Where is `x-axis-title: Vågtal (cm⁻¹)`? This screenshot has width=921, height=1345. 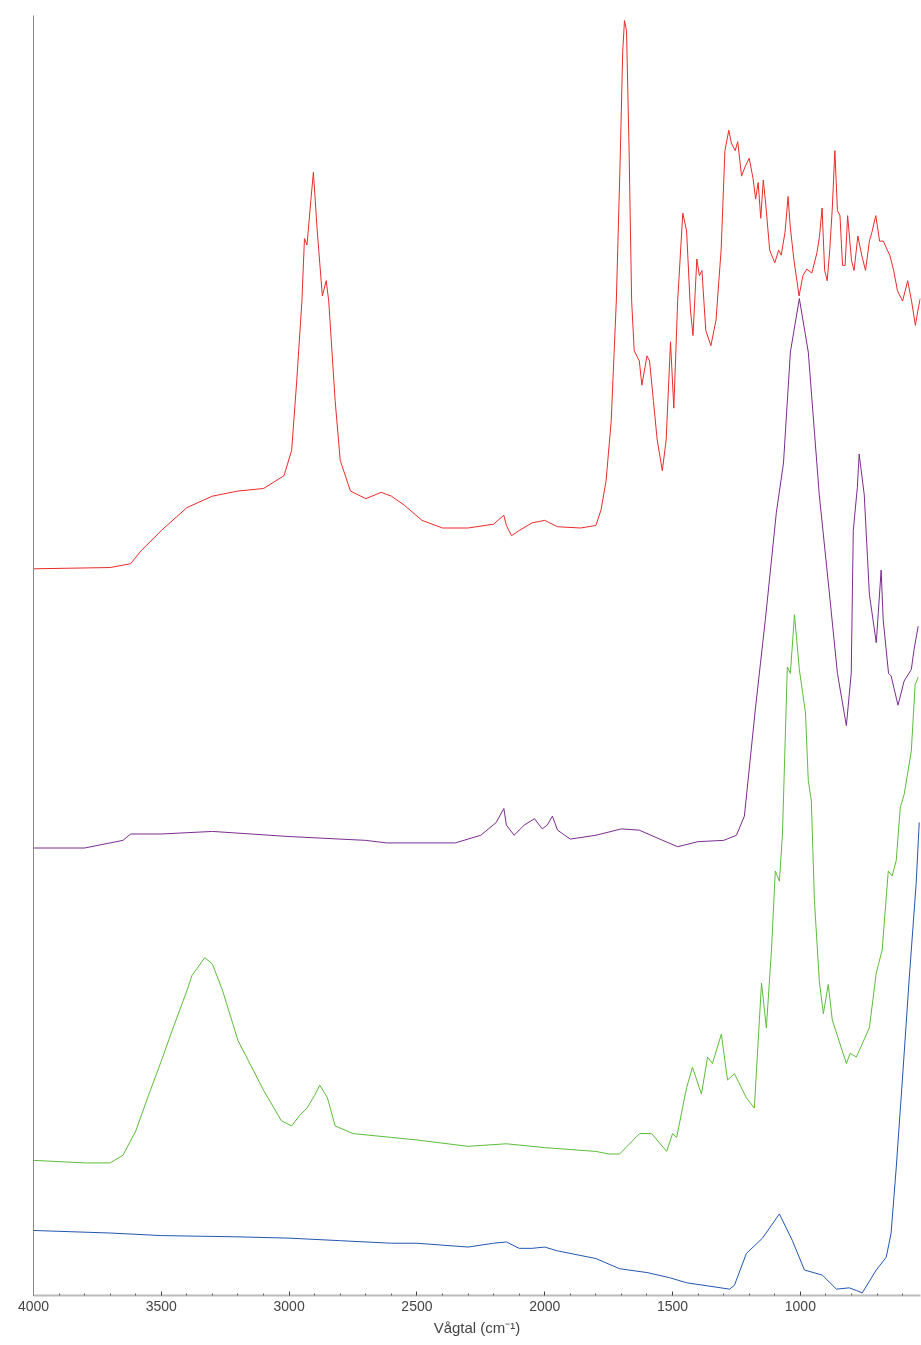
x-axis-title: Vågtal (cm⁻¹) is located at coordinates (477, 1327).